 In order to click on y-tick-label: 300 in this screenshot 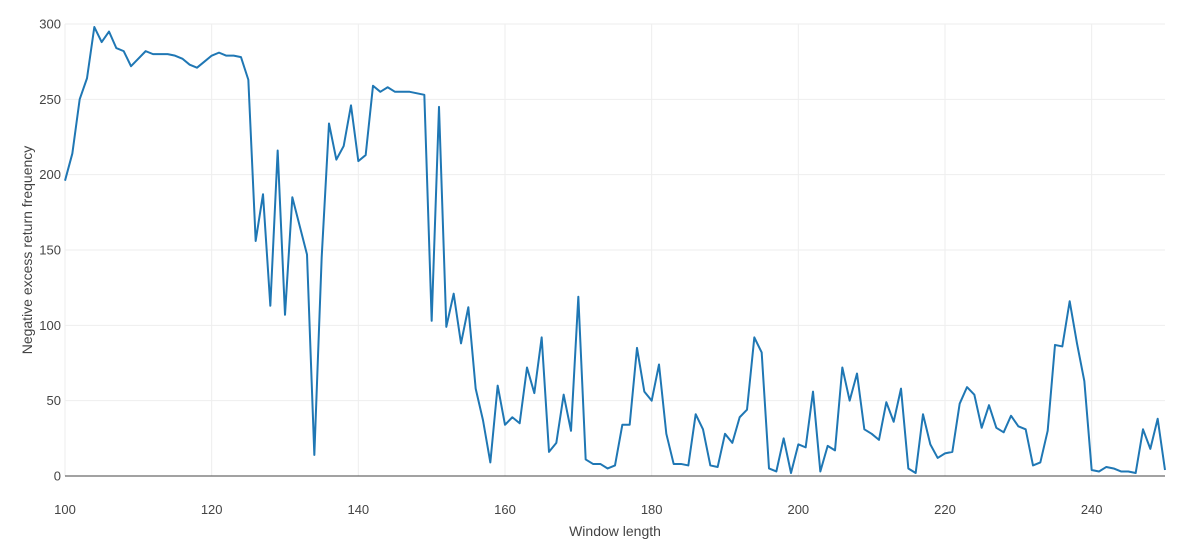, I will do `click(50, 24)`.